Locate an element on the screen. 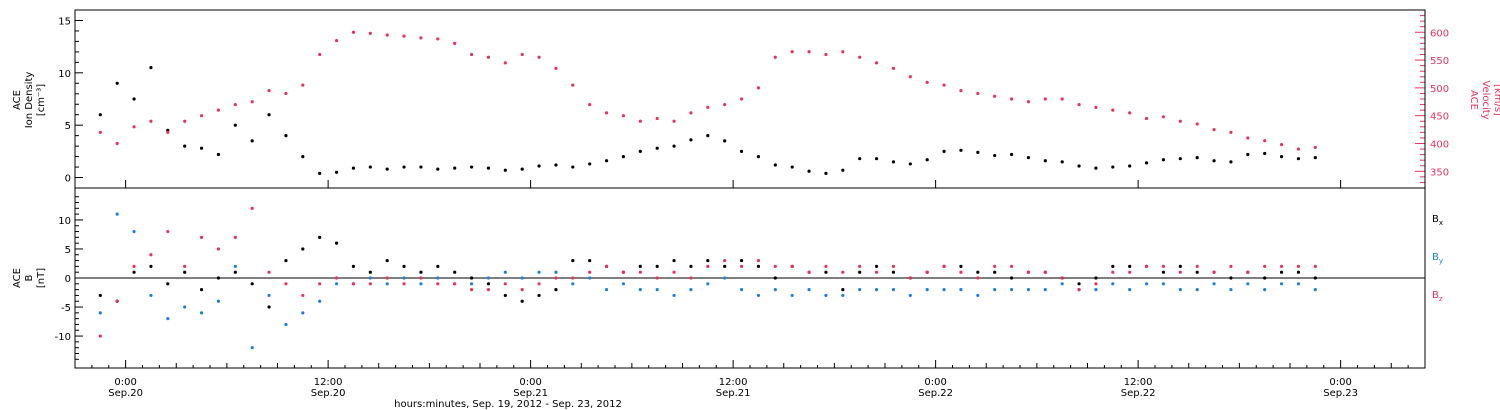  density-axis-ticks: 0 5 10 15 is located at coordinates (70, 100).